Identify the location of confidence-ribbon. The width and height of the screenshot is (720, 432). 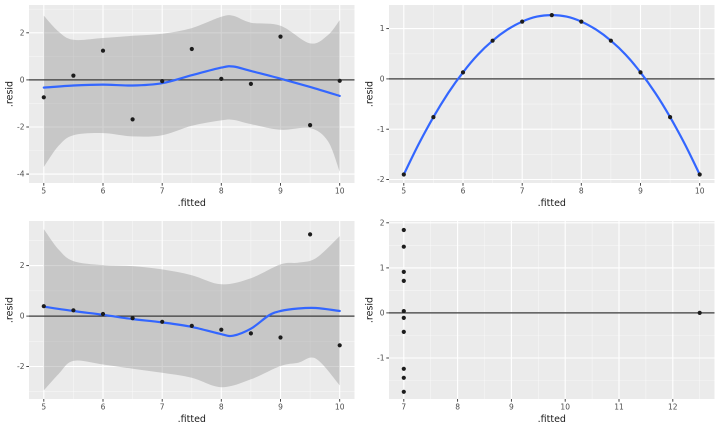
(191, 93).